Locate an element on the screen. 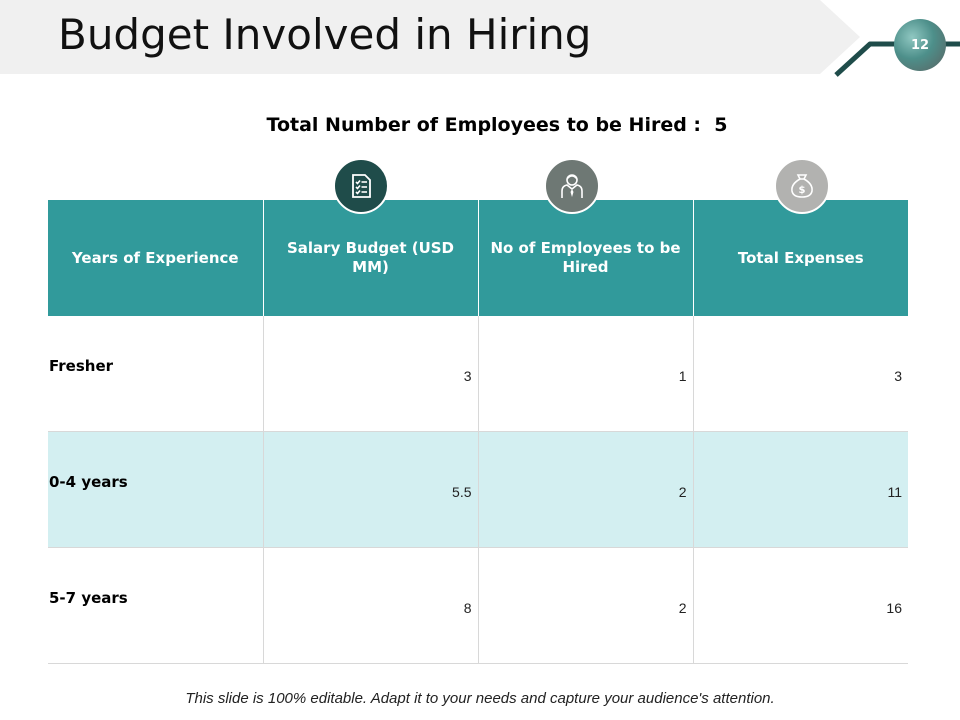  header-years-of-experience: Years of Experience is located at coordinates (155, 258).